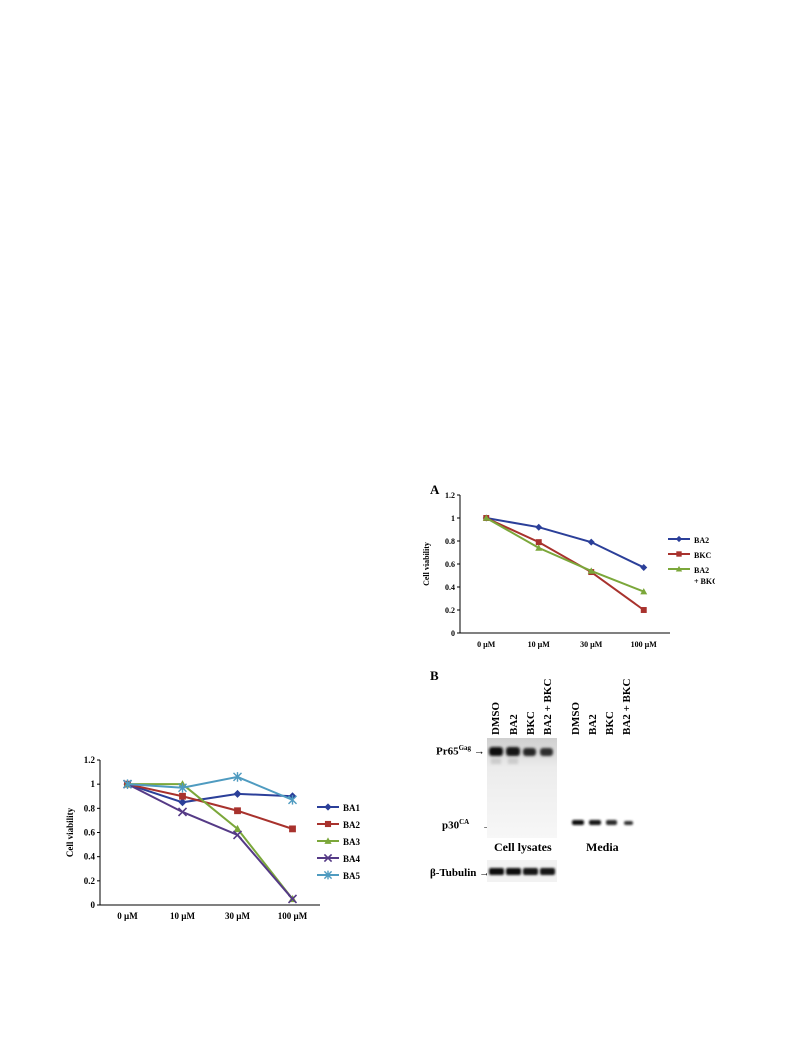  I want to click on blot-tubulin, so click(522, 871).